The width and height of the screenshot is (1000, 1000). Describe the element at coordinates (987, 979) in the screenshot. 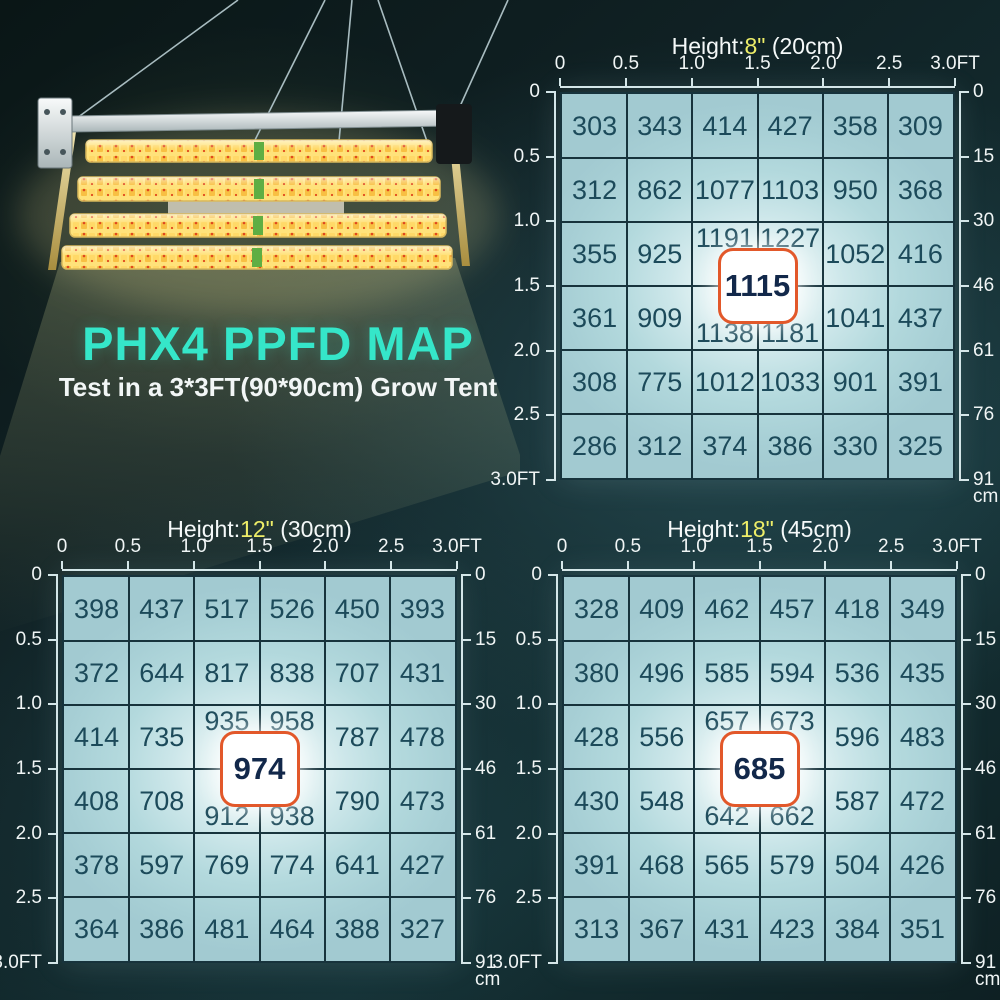

I see `unit-label: cm` at that location.